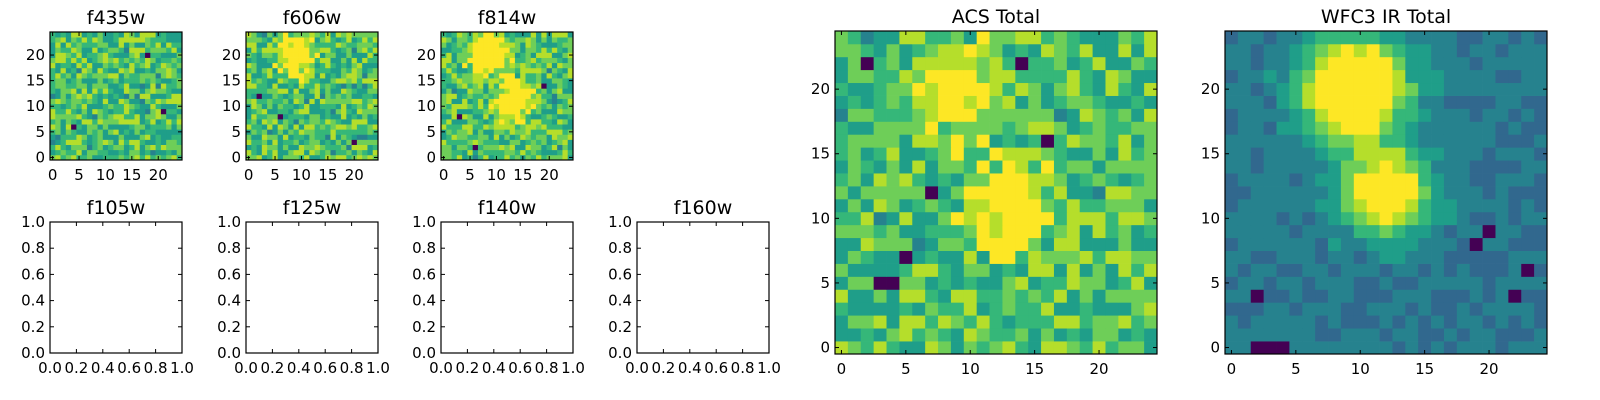  Describe the element at coordinates (620, 248) in the screenshot. I see `y-tick-label: 0.8` at that location.